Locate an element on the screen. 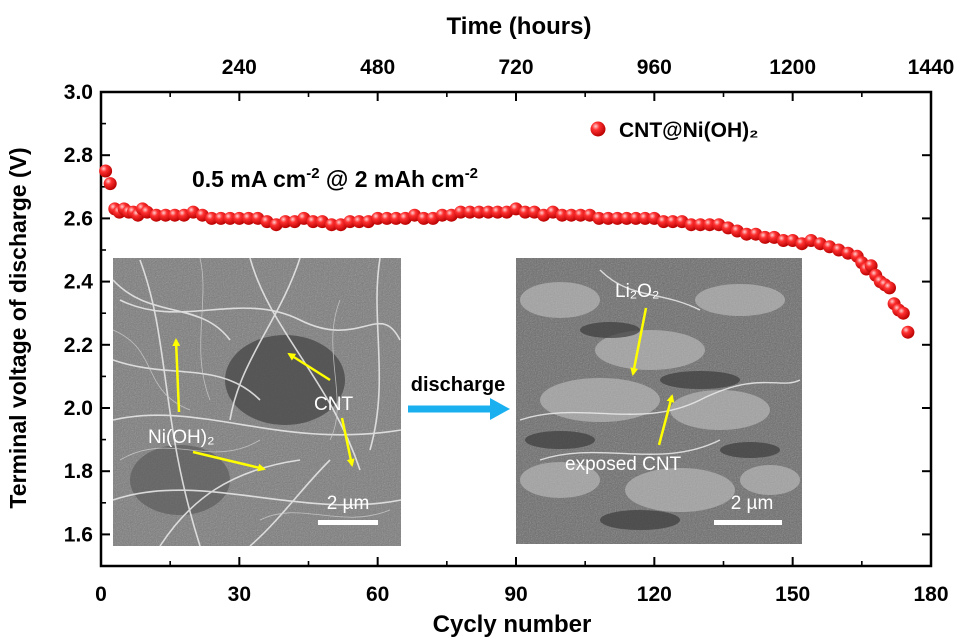 The image size is (963, 642). annotation-exp1: -2 is located at coordinates (312, 173).